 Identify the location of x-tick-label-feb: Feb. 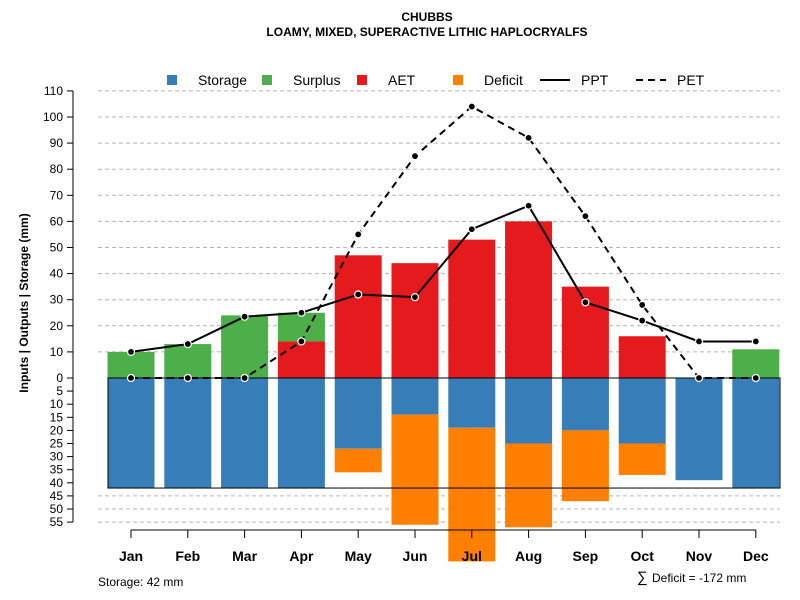
(187, 556).